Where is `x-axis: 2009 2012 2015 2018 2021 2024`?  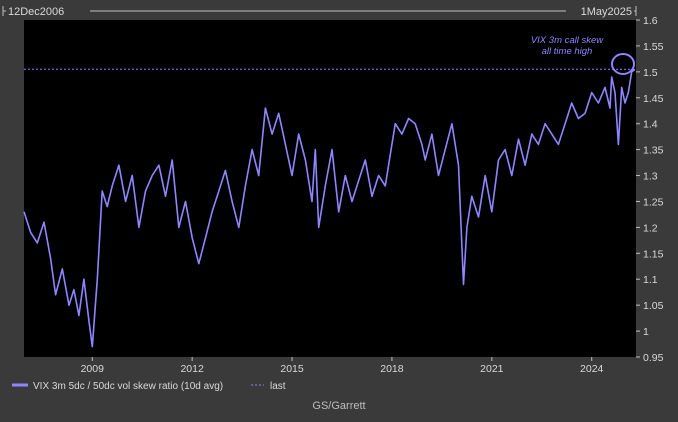 x-axis: 2009 2012 2015 2018 2021 2024 is located at coordinates (342, 366).